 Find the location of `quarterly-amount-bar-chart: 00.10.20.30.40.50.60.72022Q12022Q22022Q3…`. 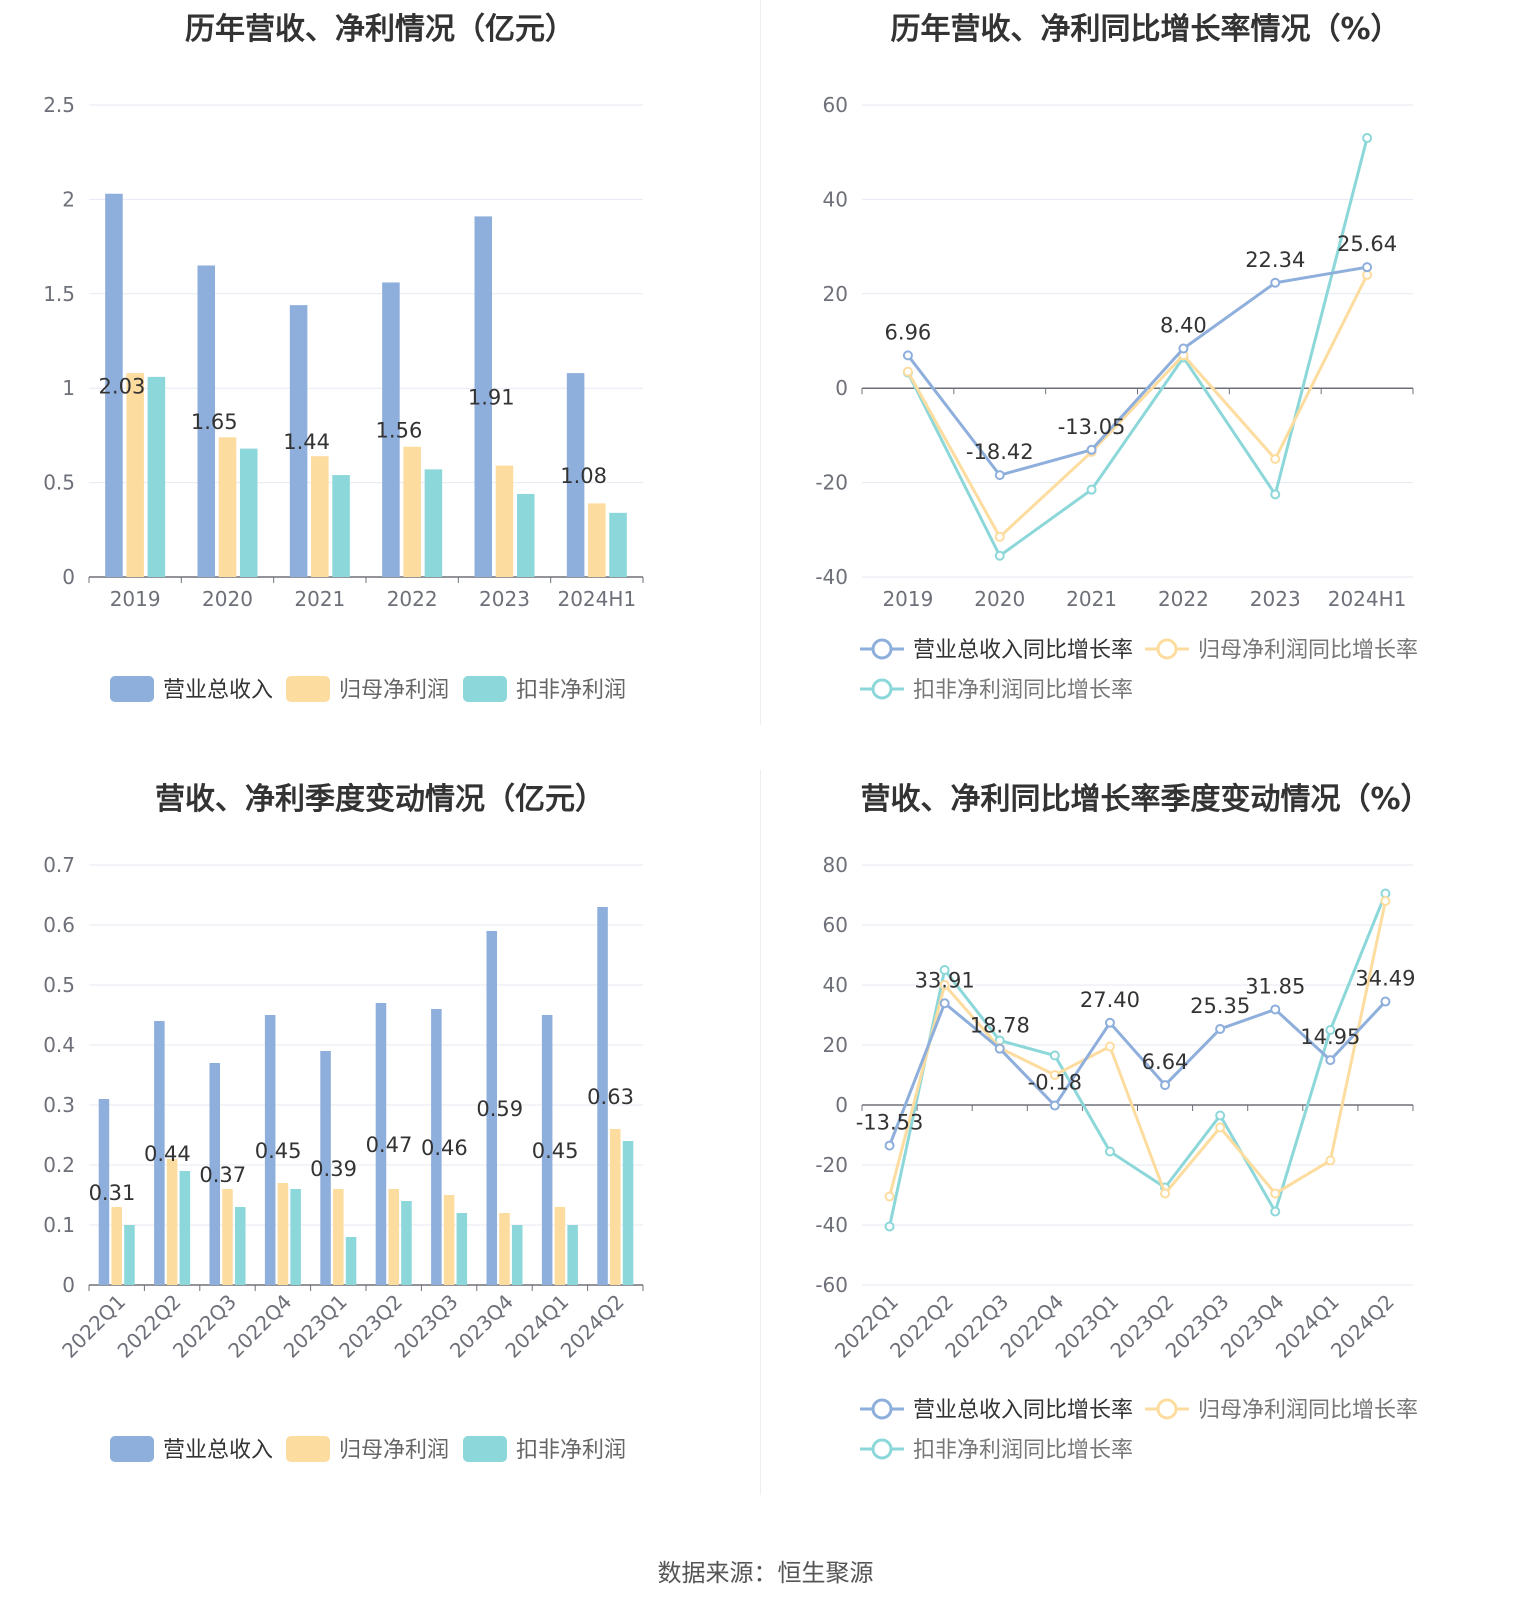

quarterly-amount-bar-chart: 00.10.20.30.40.50.60.72022Q12022Q22022Q3… is located at coordinates (343, 1158).